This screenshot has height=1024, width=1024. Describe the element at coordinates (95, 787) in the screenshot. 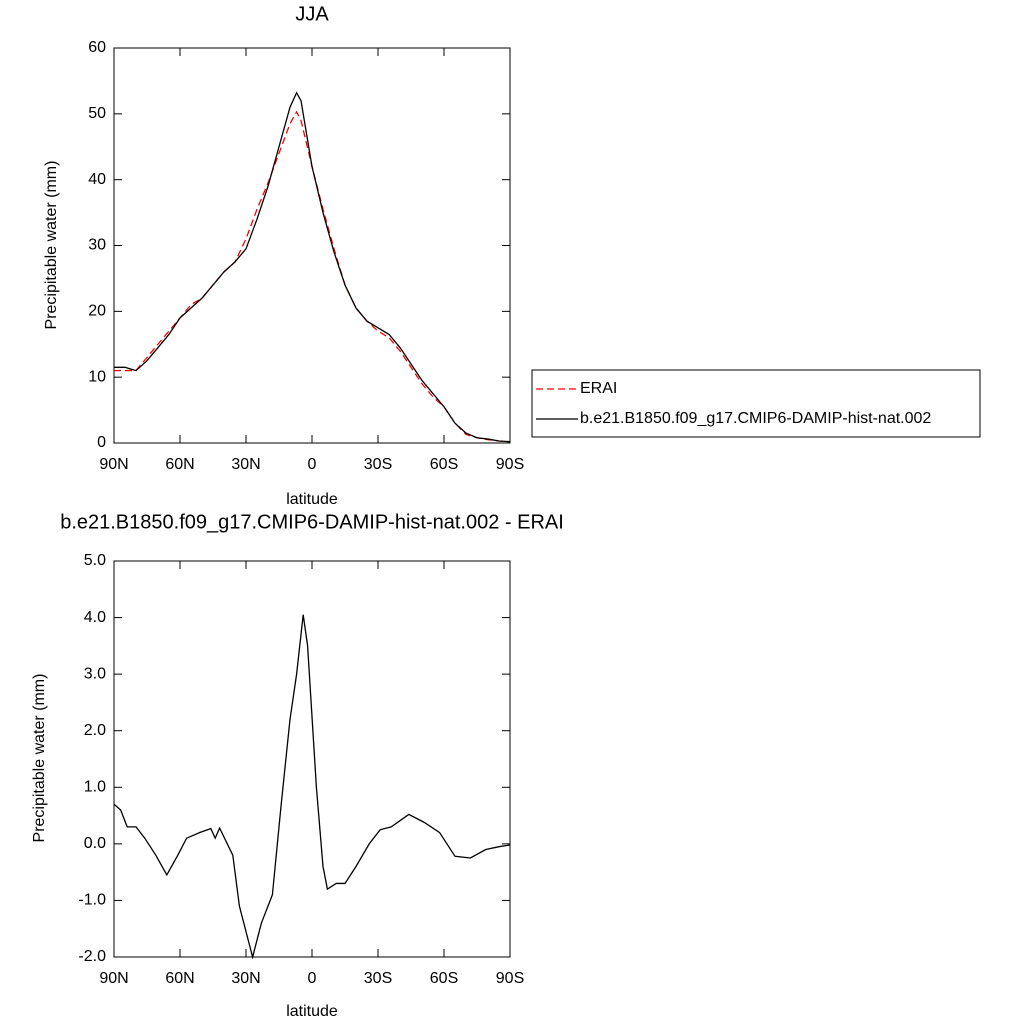

I see `y-tick-label: 1.0` at that location.